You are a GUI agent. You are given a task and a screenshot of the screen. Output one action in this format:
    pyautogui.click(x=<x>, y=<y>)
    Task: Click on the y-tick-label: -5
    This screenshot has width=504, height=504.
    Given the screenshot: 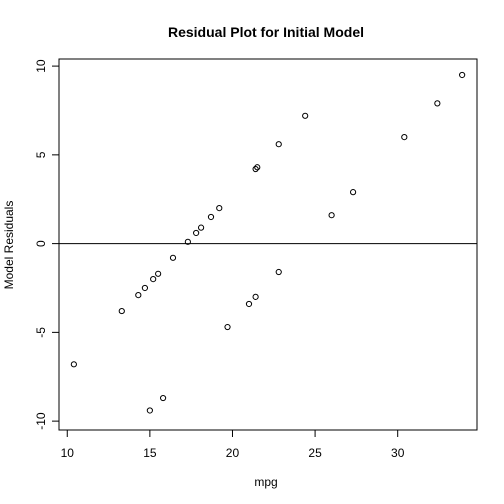 What is the action you would take?
    pyautogui.click(x=41, y=332)
    